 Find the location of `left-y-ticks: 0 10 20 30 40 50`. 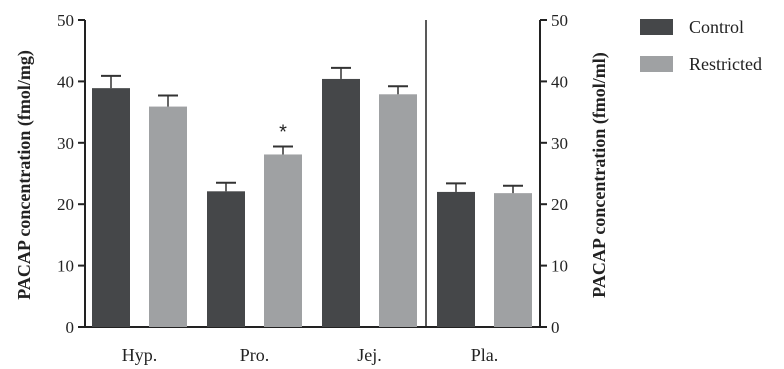

left-y-ticks: 0 10 20 30 40 50 is located at coordinates (71, 174).